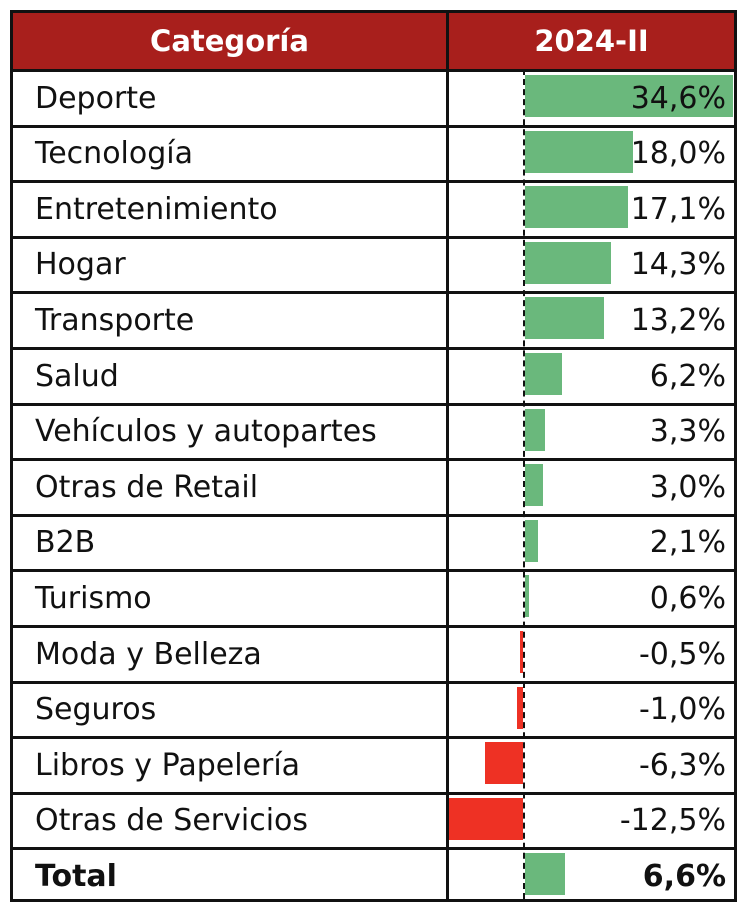 The width and height of the screenshot is (748, 914). Describe the element at coordinates (687, 543) in the screenshot. I see `value-label: 2,1%` at that location.